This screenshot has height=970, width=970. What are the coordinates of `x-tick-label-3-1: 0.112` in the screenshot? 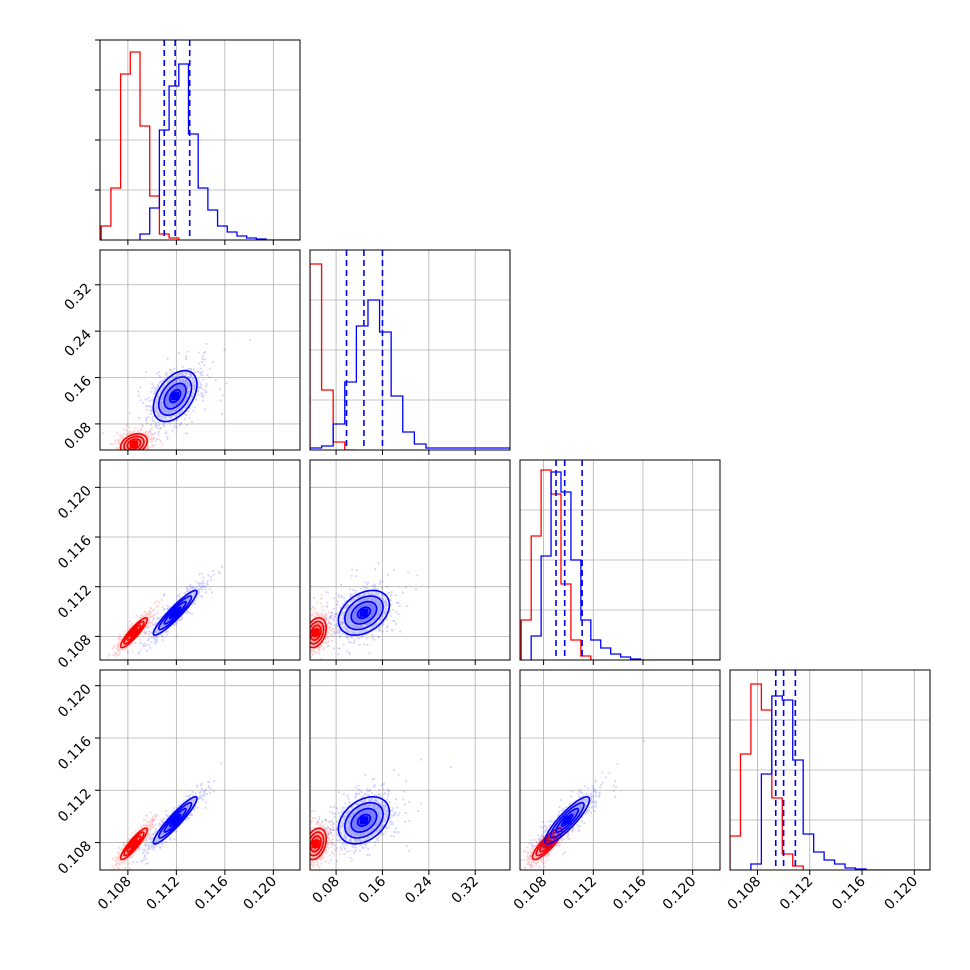 It's located at (797, 894).